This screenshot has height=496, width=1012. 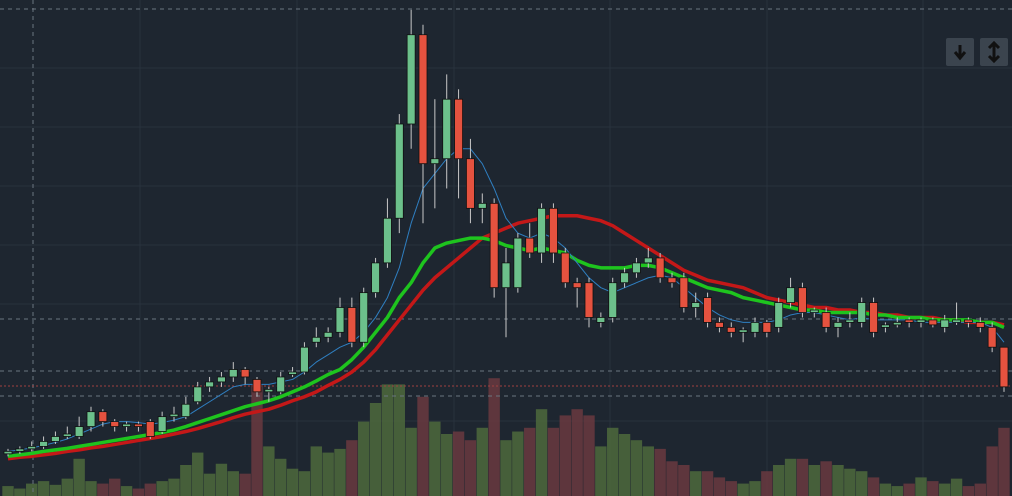 What do you see at coordinates (994, 52) in the screenshot?
I see `resize-button` at bounding box center [994, 52].